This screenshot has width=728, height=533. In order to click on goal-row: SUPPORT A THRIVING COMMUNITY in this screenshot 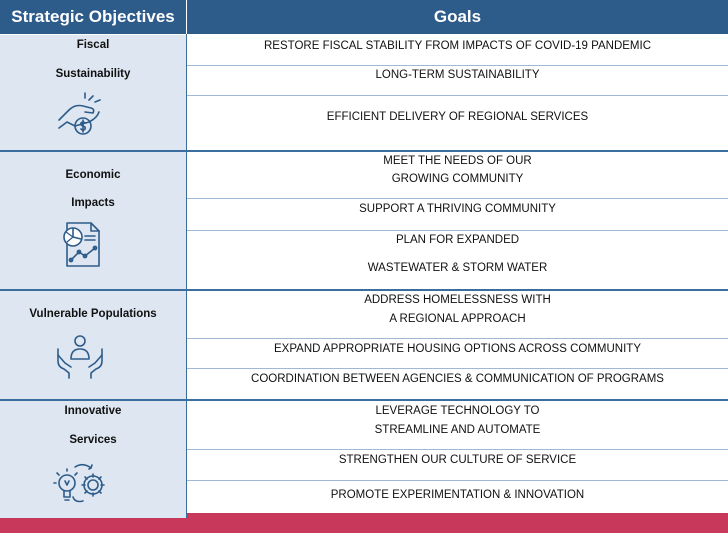, I will do `click(457, 214)`.